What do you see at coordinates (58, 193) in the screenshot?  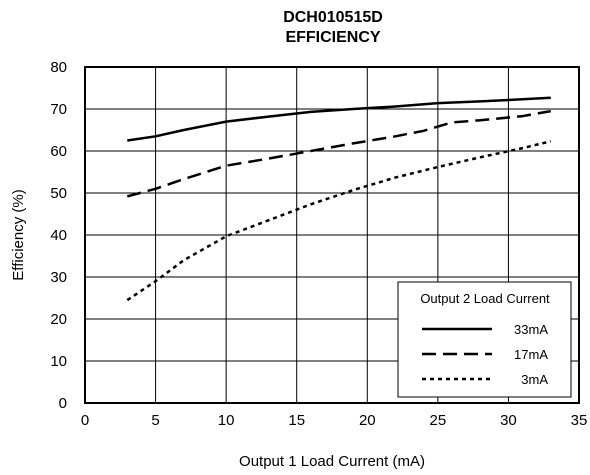 I see `y-tick-label: 50` at bounding box center [58, 193].